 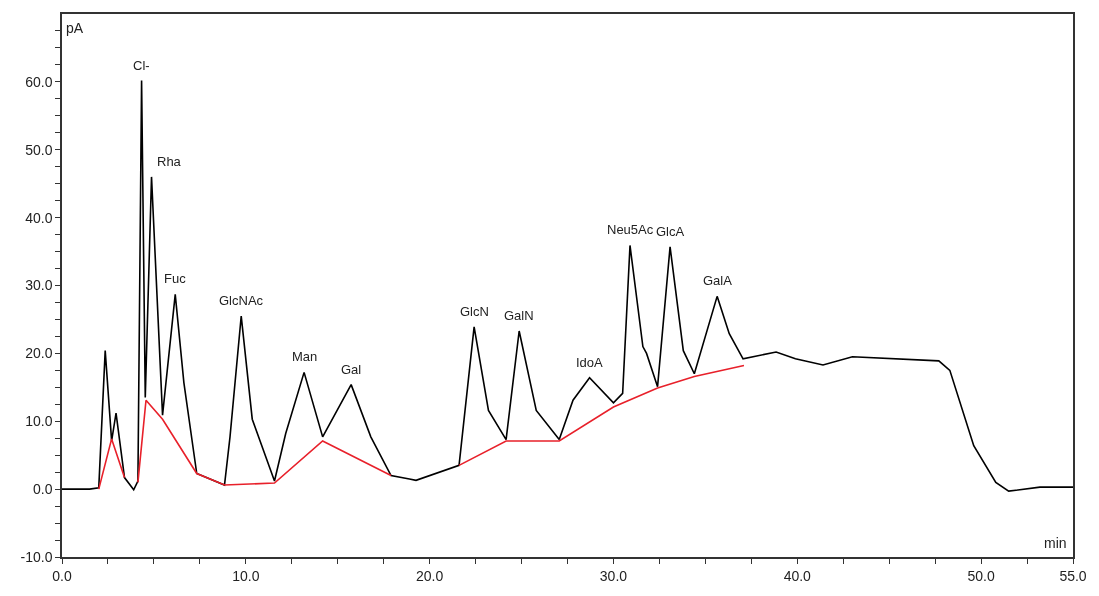 I want to click on annotation: Man, so click(x=305, y=356).